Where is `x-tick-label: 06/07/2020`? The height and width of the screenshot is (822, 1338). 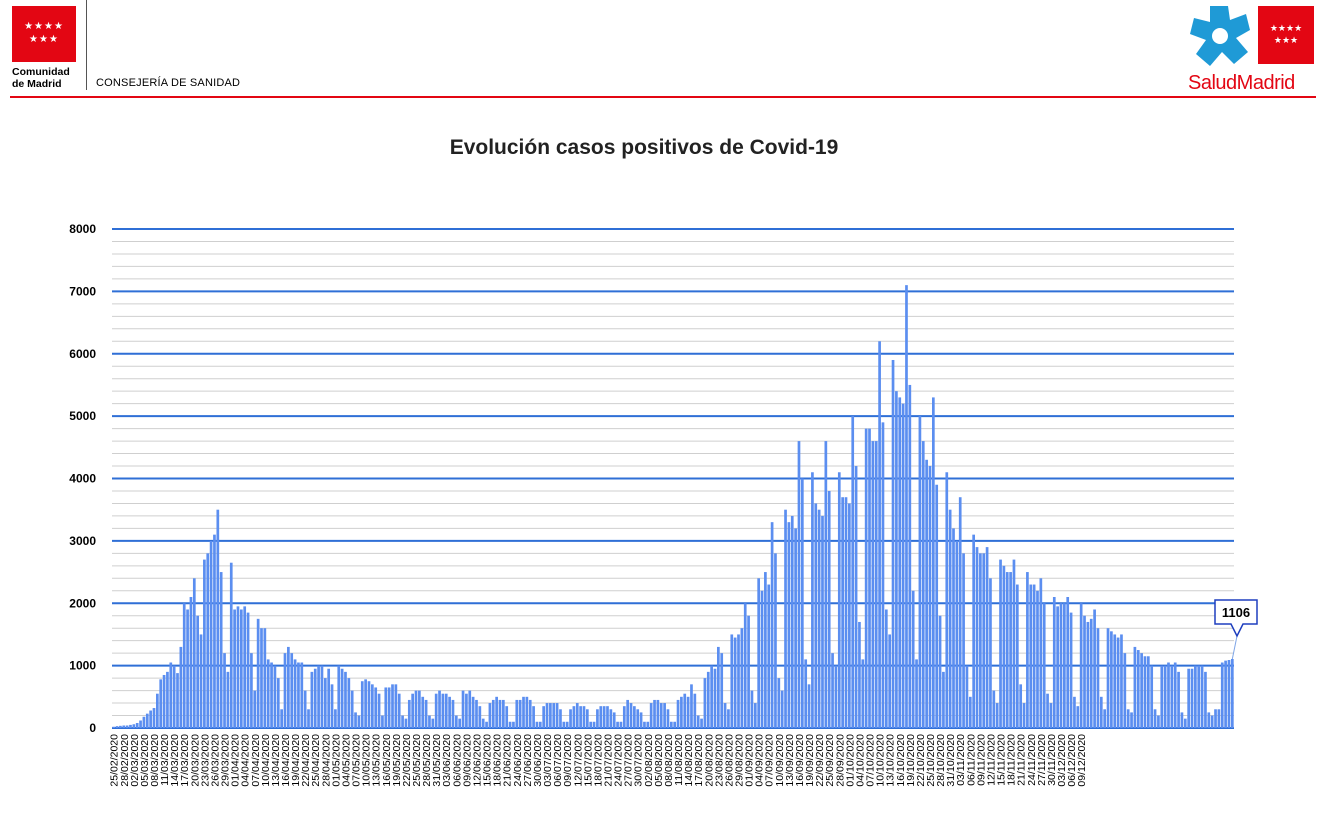
x-tick-label: 06/07/2020 is located at coordinates (558, 760).